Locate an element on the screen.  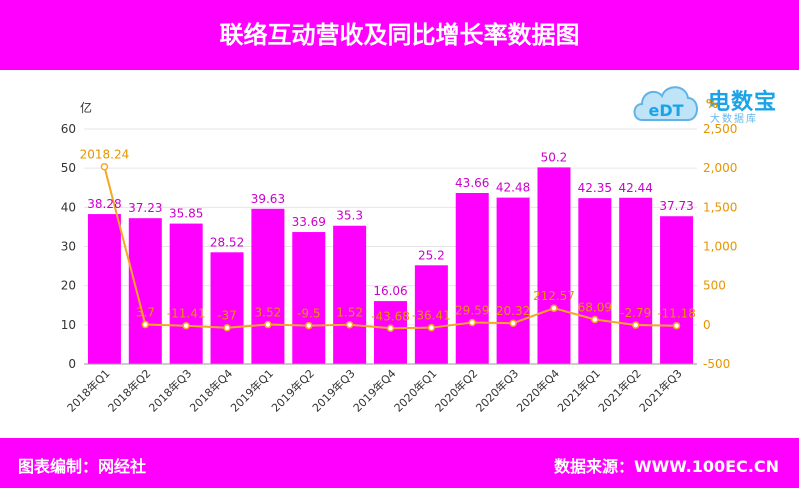
growth-rate-label: -9.5 is located at coordinates (308, 314).